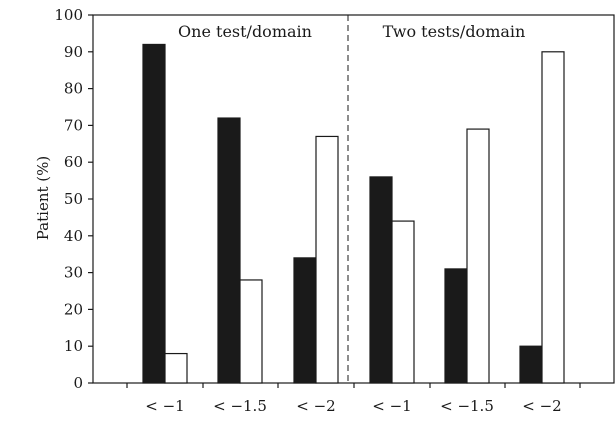 The image size is (616, 421). I want to click on y-tick-label: 0, so click(78, 383).